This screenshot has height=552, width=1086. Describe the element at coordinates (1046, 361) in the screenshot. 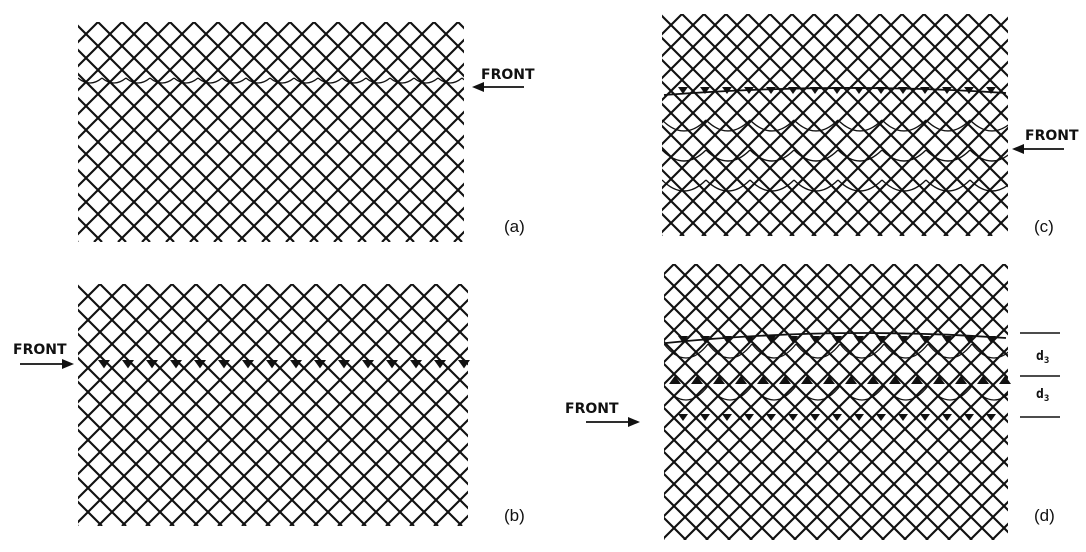

I see `spacing-label-sub: 3` at that location.